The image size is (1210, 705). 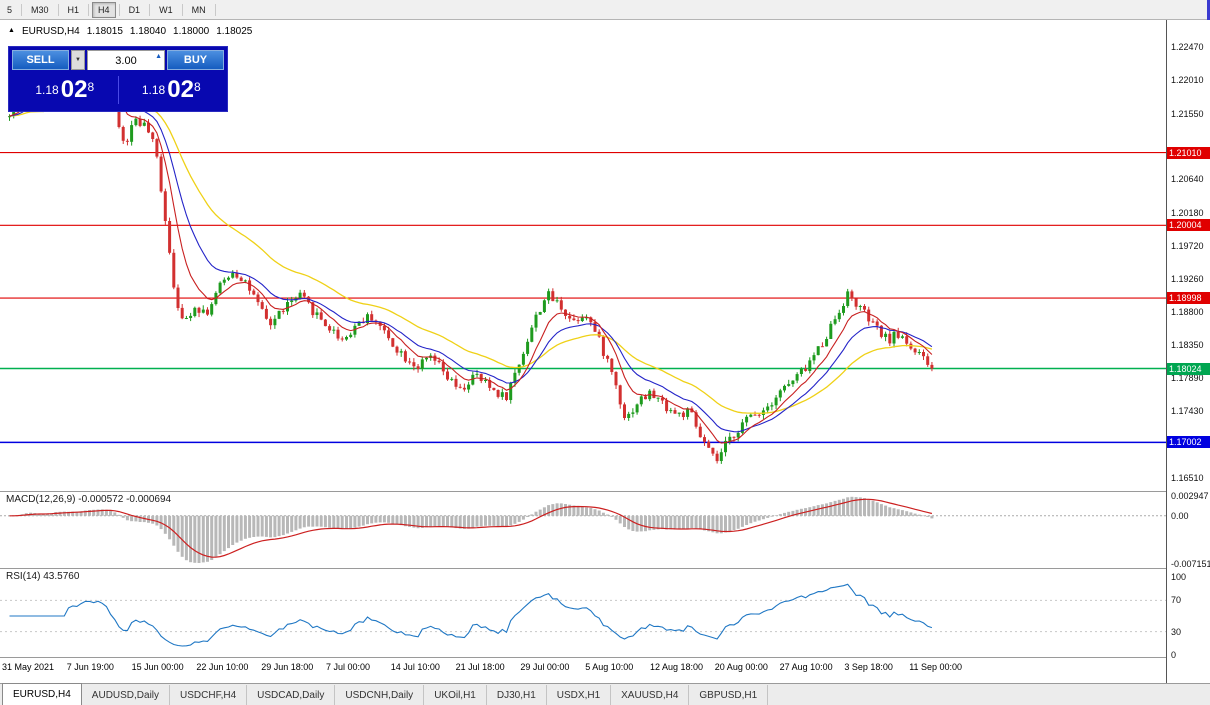 I want to click on buy-price-big: 02, so click(x=180, y=89).